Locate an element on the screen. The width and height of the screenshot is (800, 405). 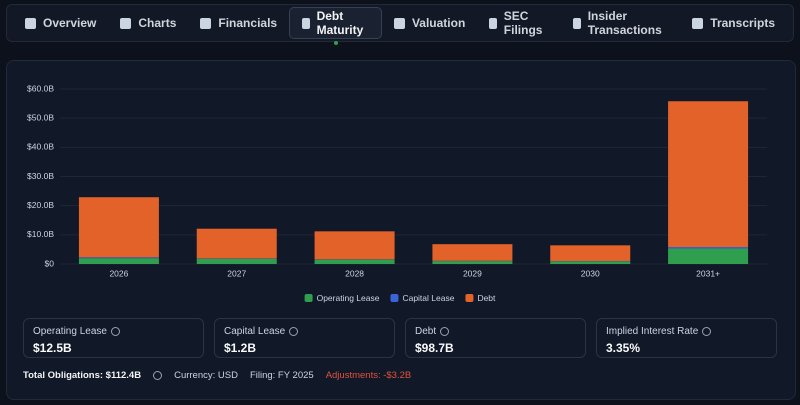
tab: SEC Filings is located at coordinates (519, 23).